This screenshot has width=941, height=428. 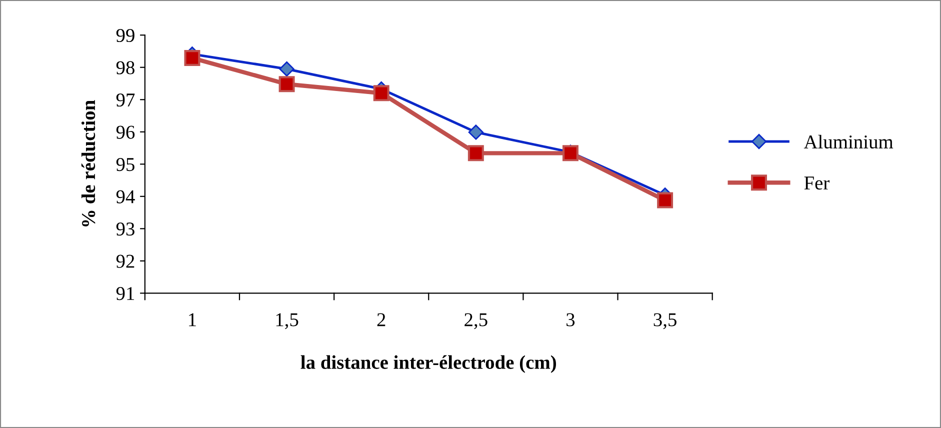 I want to click on x-tick-label: 1,5, so click(x=287, y=321).